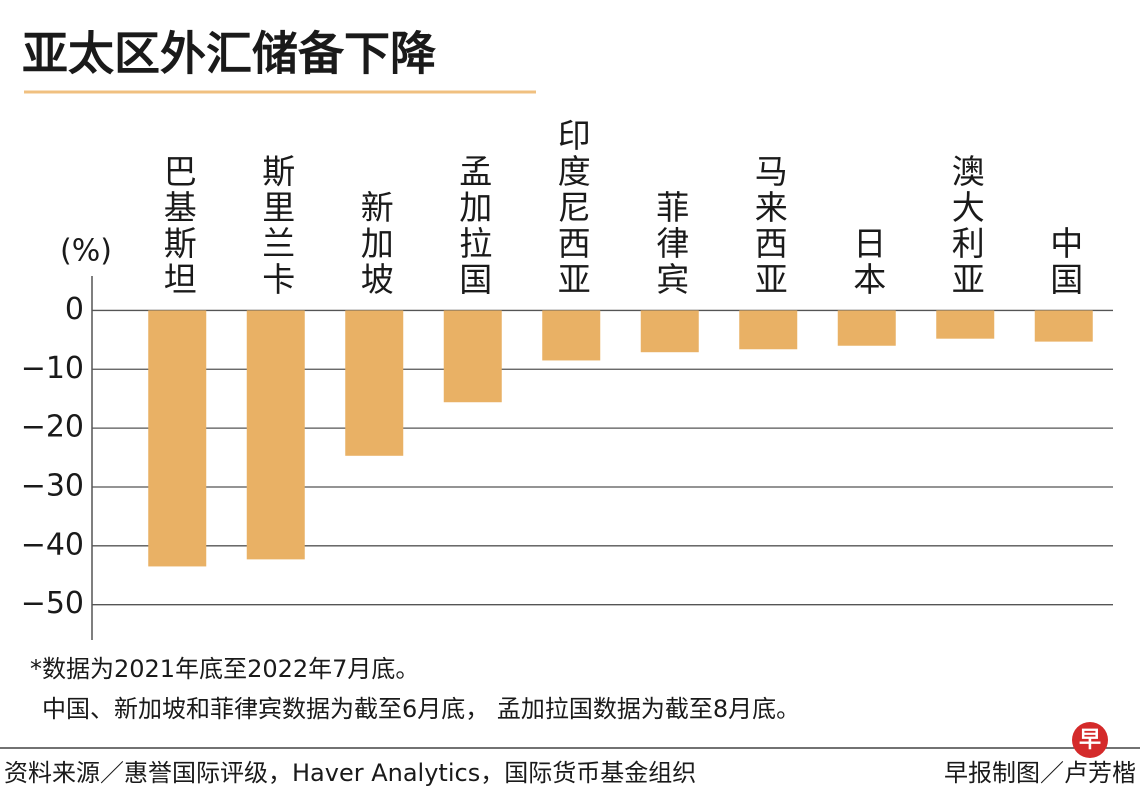 The height and width of the screenshot is (792, 1140). Describe the element at coordinates (229, 54) in the screenshot. I see `chart-title: 亚太区外汇储备下降` at that location.